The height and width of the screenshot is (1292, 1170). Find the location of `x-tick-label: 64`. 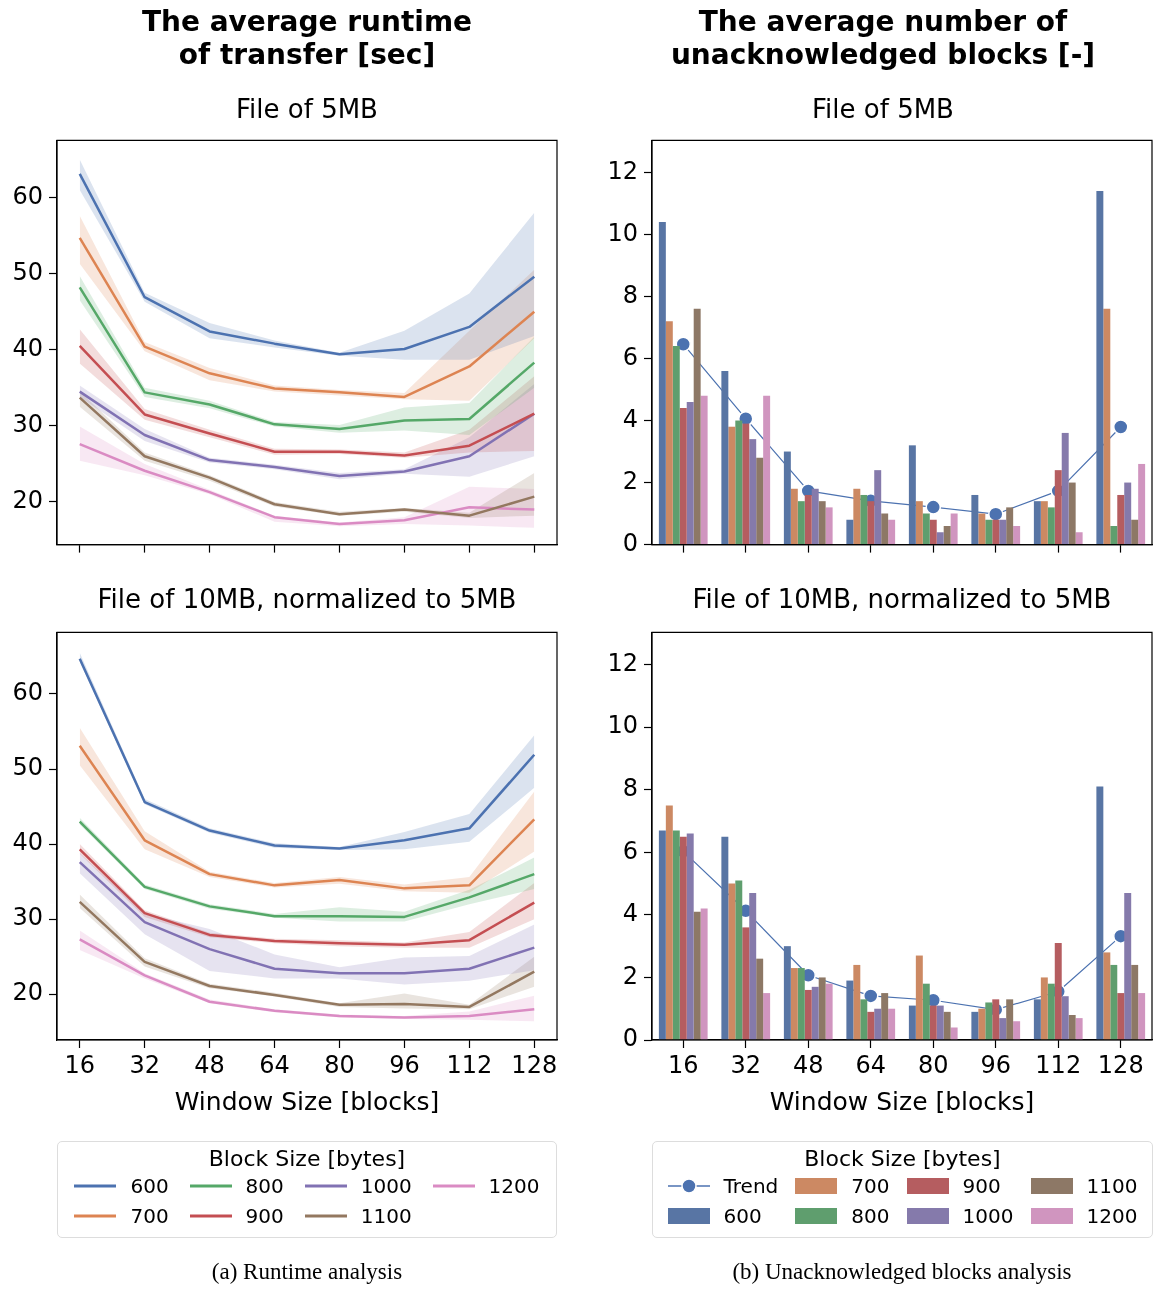

x-tick-label: 64 is located at coordinates (871, 1064).